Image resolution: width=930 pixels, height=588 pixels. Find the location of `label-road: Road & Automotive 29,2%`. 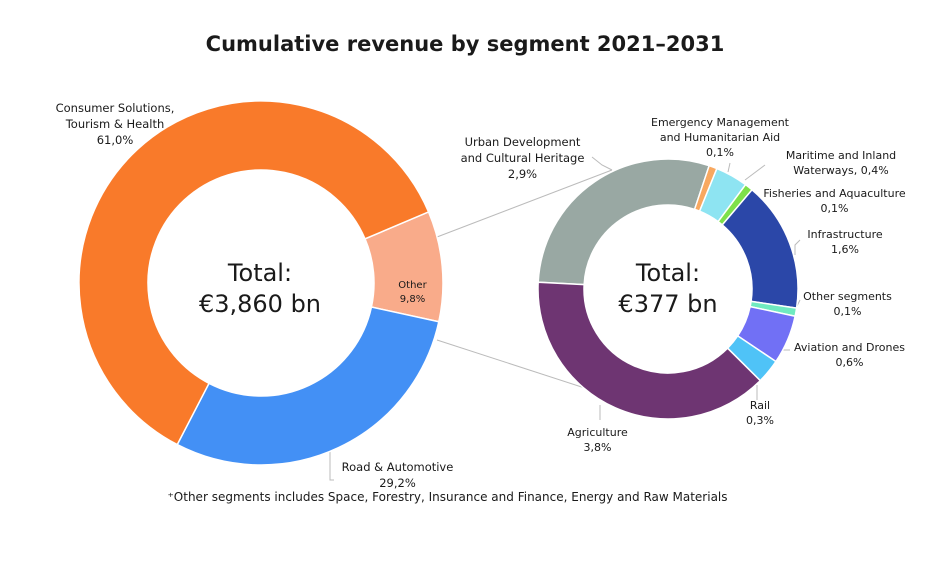

label-road: Road & Automotive 29,2% is located at coordinates (397, 475).